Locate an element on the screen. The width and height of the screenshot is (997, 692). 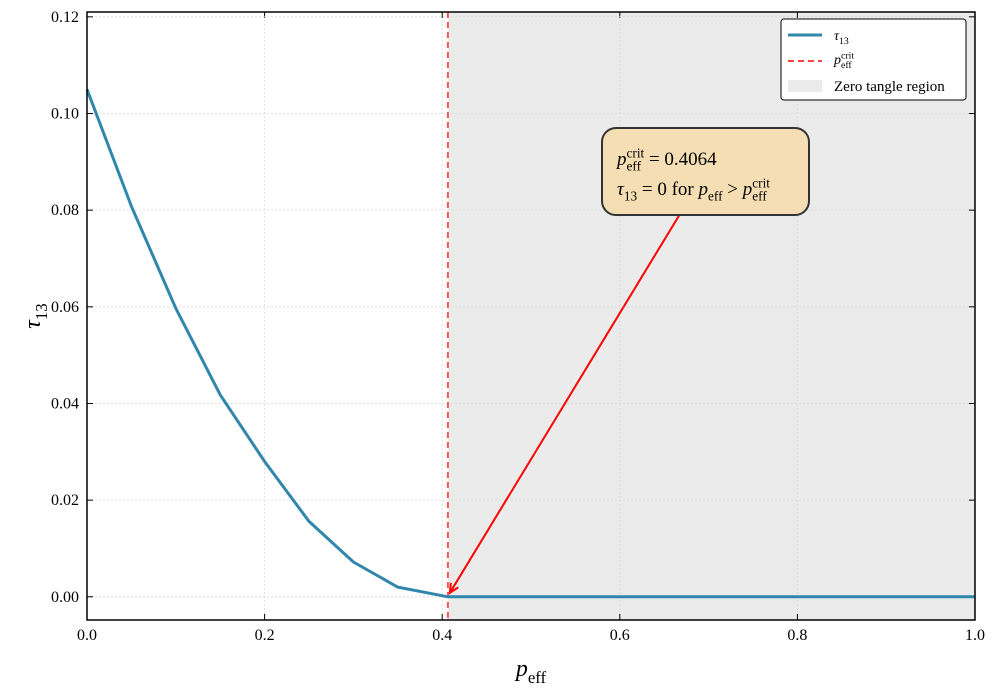
legend-label: peffcrit is located at coordinates (843, 60).